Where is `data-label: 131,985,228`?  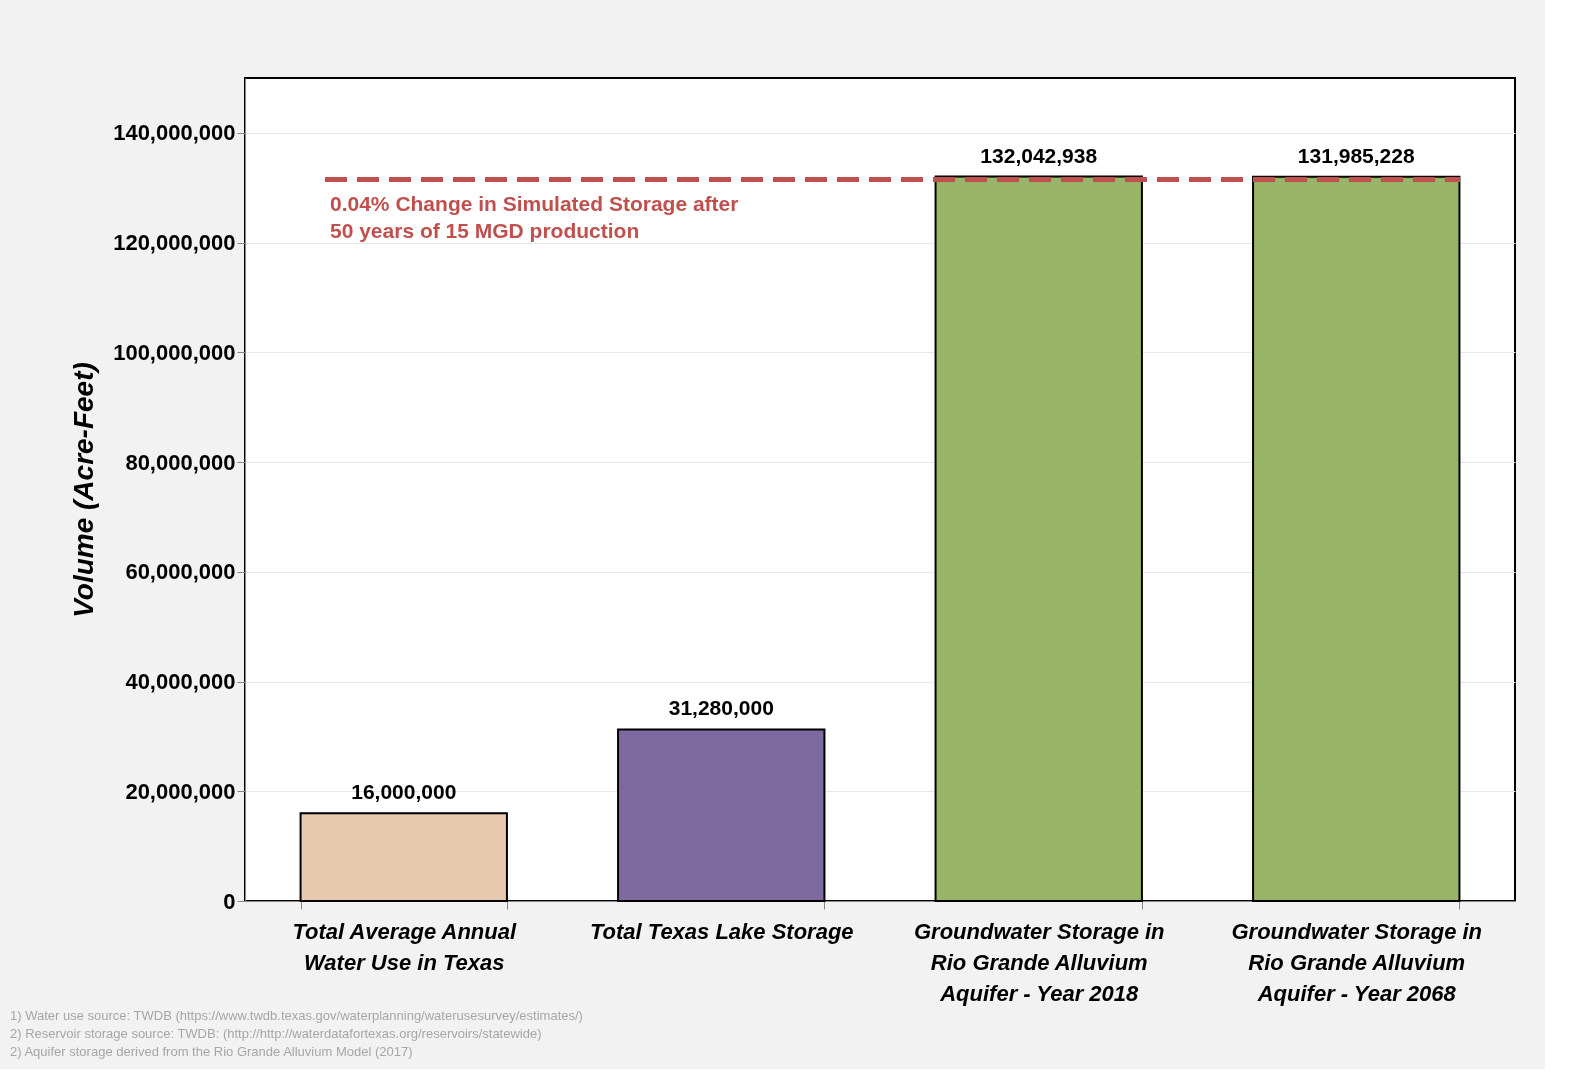 data-label: 131,985,228 is located at coordinates (1356, 155).